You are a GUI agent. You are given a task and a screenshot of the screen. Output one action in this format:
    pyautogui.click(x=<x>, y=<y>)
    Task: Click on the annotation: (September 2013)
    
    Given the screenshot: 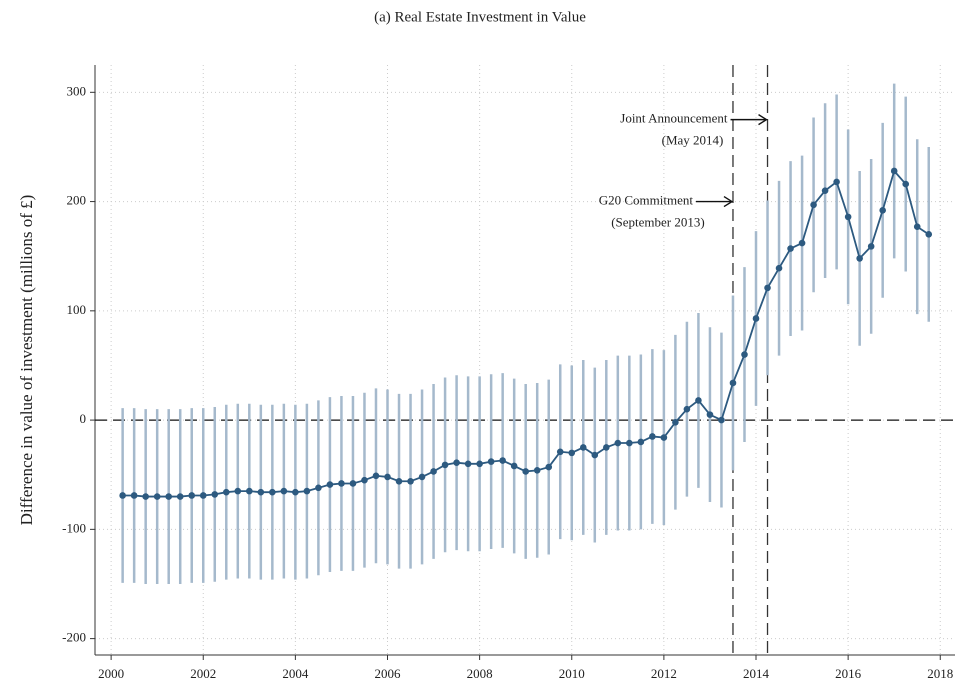 What is the action you would take?
    pyautogui.click(x=658, y=222)
    